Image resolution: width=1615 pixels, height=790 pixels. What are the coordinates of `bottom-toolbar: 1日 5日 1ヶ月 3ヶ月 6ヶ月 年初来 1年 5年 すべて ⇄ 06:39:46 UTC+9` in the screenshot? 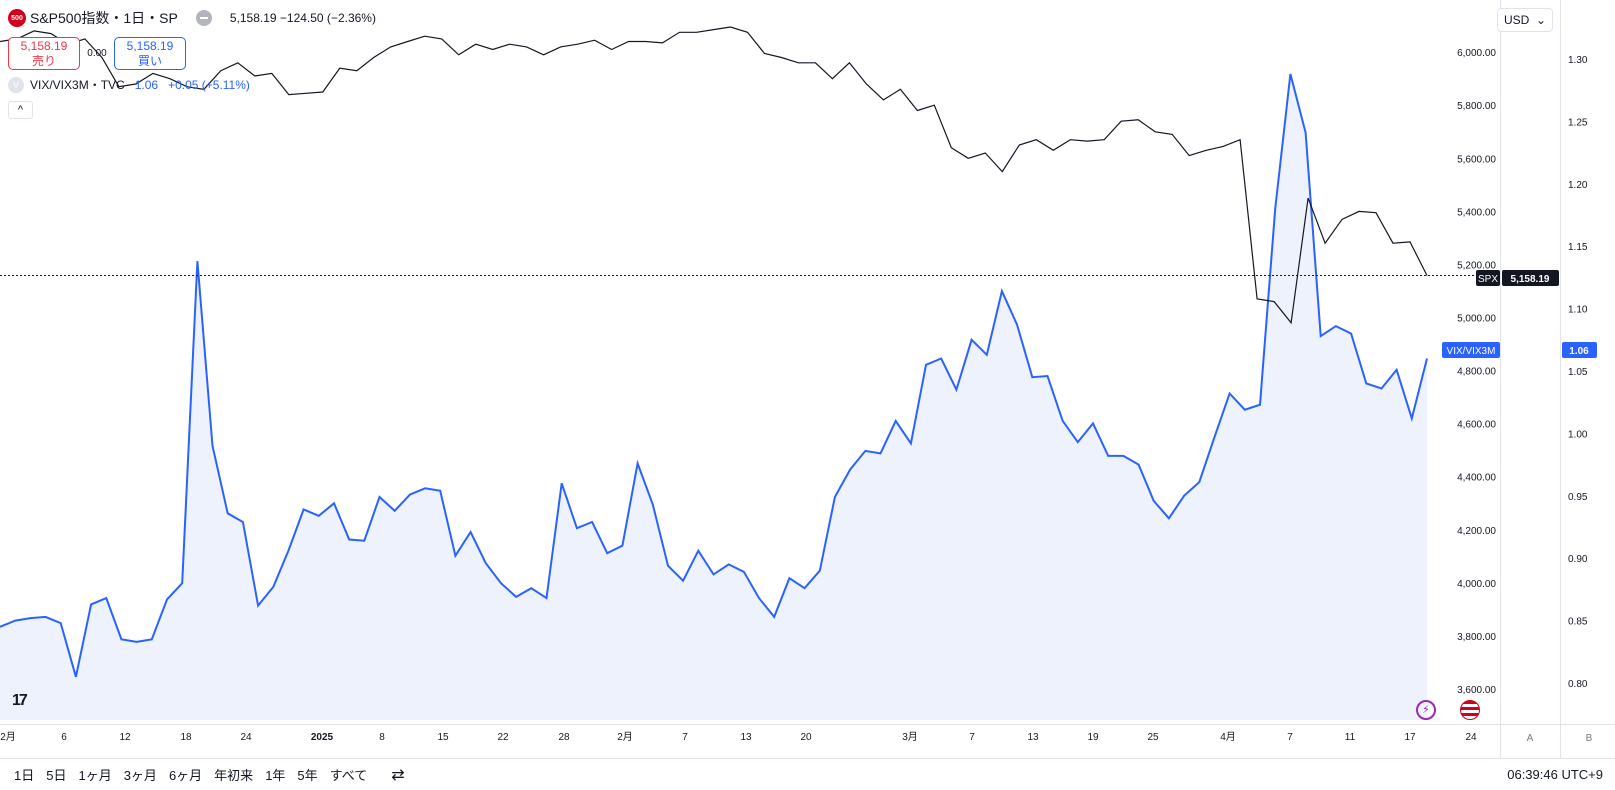 It's located at (807, 774).